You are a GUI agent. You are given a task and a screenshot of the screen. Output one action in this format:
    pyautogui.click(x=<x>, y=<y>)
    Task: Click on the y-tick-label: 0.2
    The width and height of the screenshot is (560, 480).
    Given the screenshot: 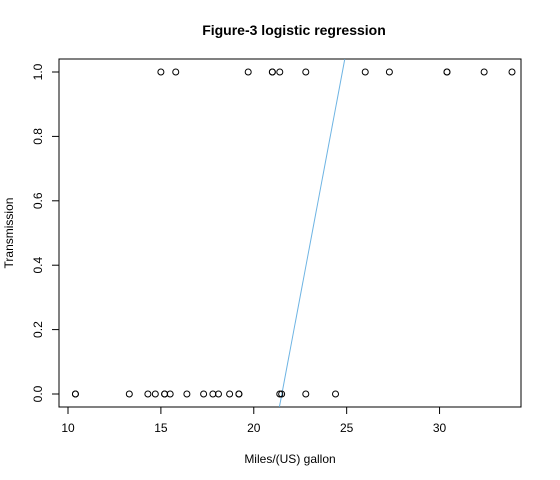 What is the action you would take?
    pyautogui.click(x=38, y=329)
    